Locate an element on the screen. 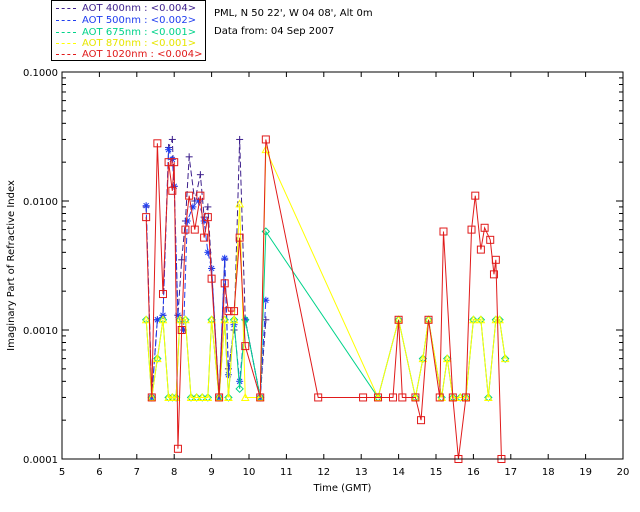 The width and height of the screenshot is (640, 512). legend-swatch-500nm is located at coordinates (66, 20).